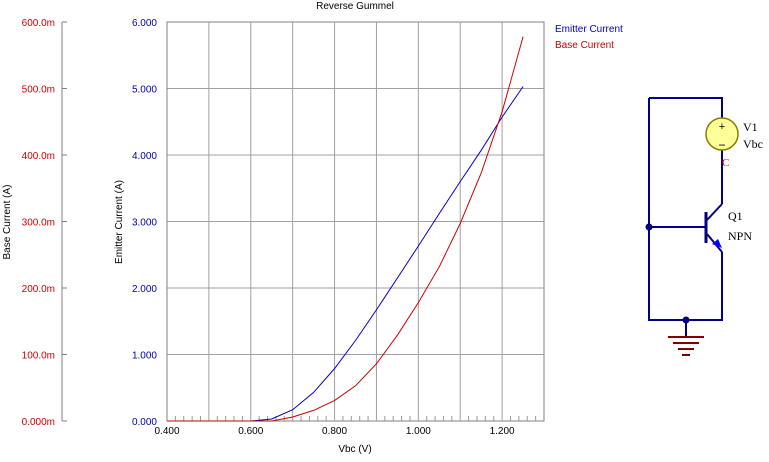 This screenshot has height=462, width=769. I want to click on base-axis-tick-label: 200.0m, so click(38, 289).